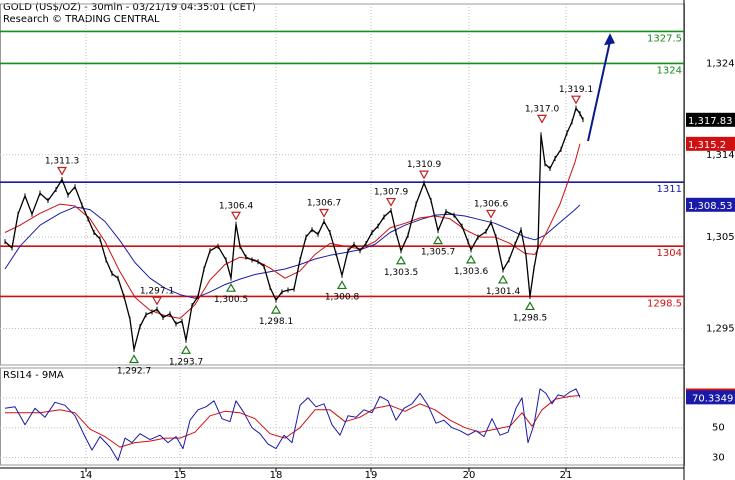 This screenshot has width=735, height=480. Describe the element at coordinates (720, 63) in the screenshot. I see `y-tick-label: 1,324` at that location.